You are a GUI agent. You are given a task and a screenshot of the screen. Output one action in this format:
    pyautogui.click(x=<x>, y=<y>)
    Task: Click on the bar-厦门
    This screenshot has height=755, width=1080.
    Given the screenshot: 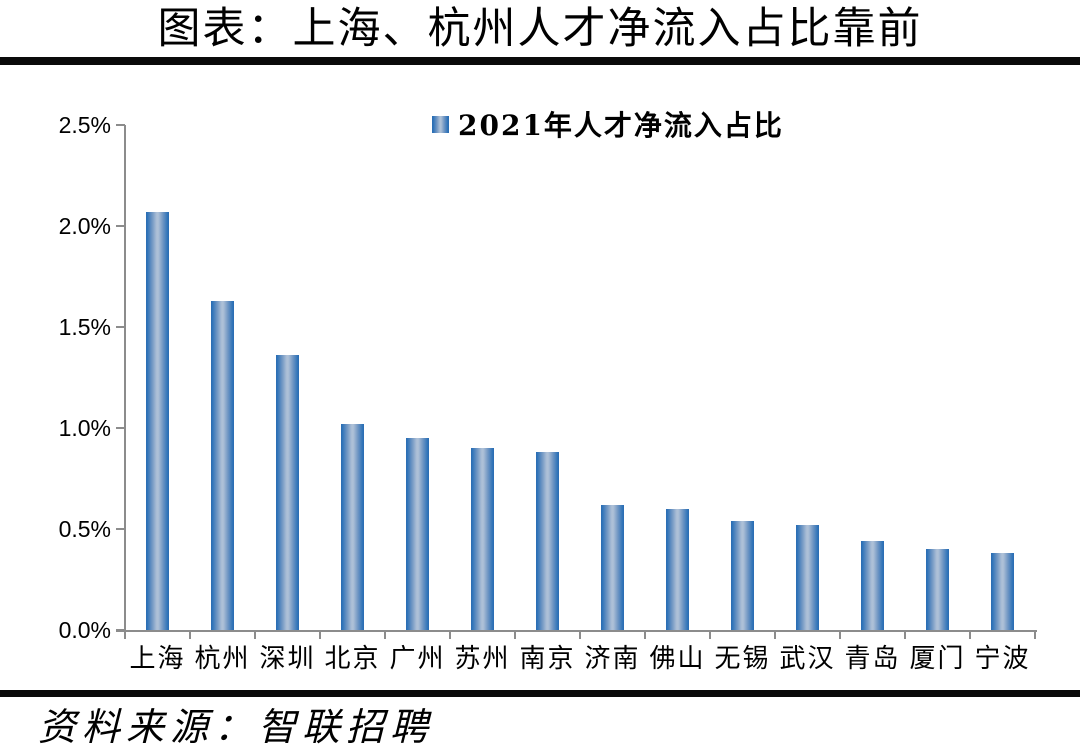 What is the action you would take?
    pyautogui.click(x=937, y=589)
    